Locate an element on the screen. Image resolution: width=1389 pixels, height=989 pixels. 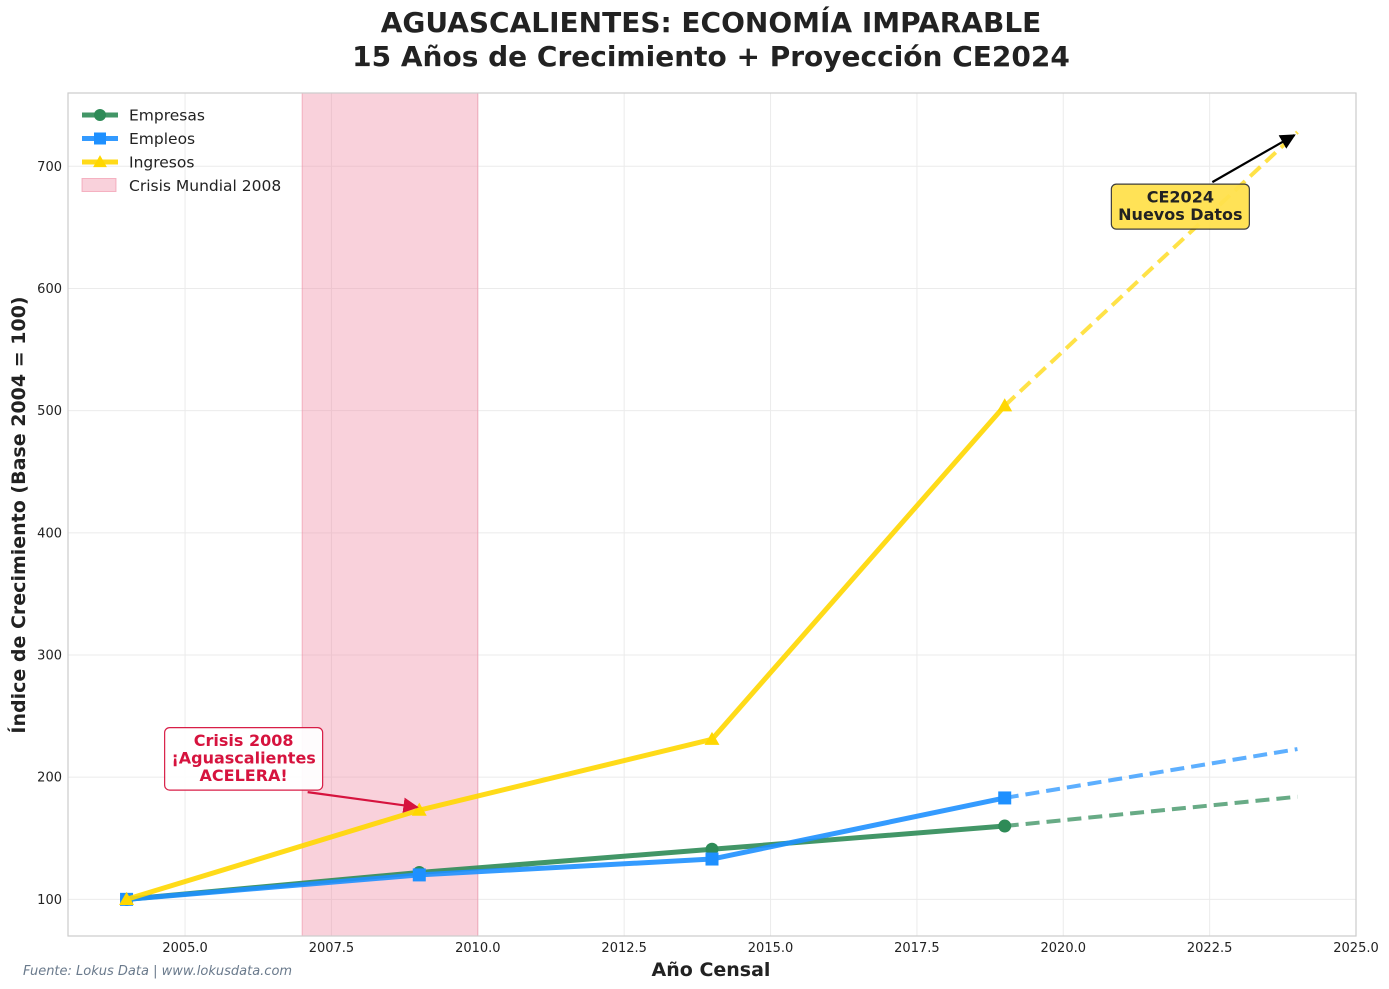
annotation-text-line: Nuevos Datos is located at coordinates (1180, 214).